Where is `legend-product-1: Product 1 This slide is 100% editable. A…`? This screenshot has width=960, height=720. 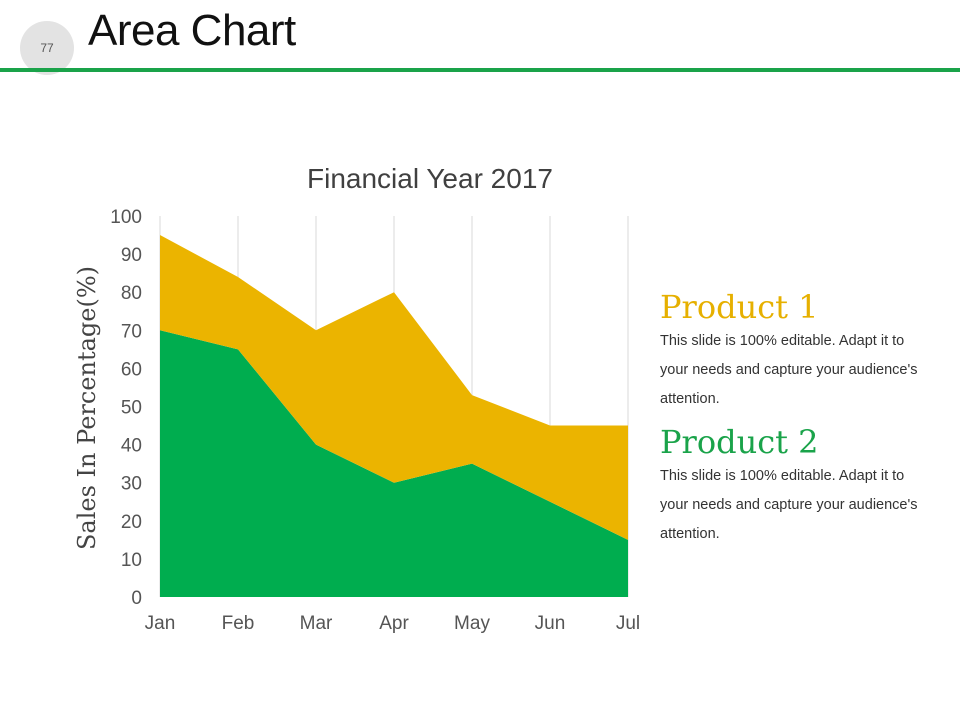
legend-product-1: Product 1 This slide is 100% editable. A… is located at coordinates (795, 350).